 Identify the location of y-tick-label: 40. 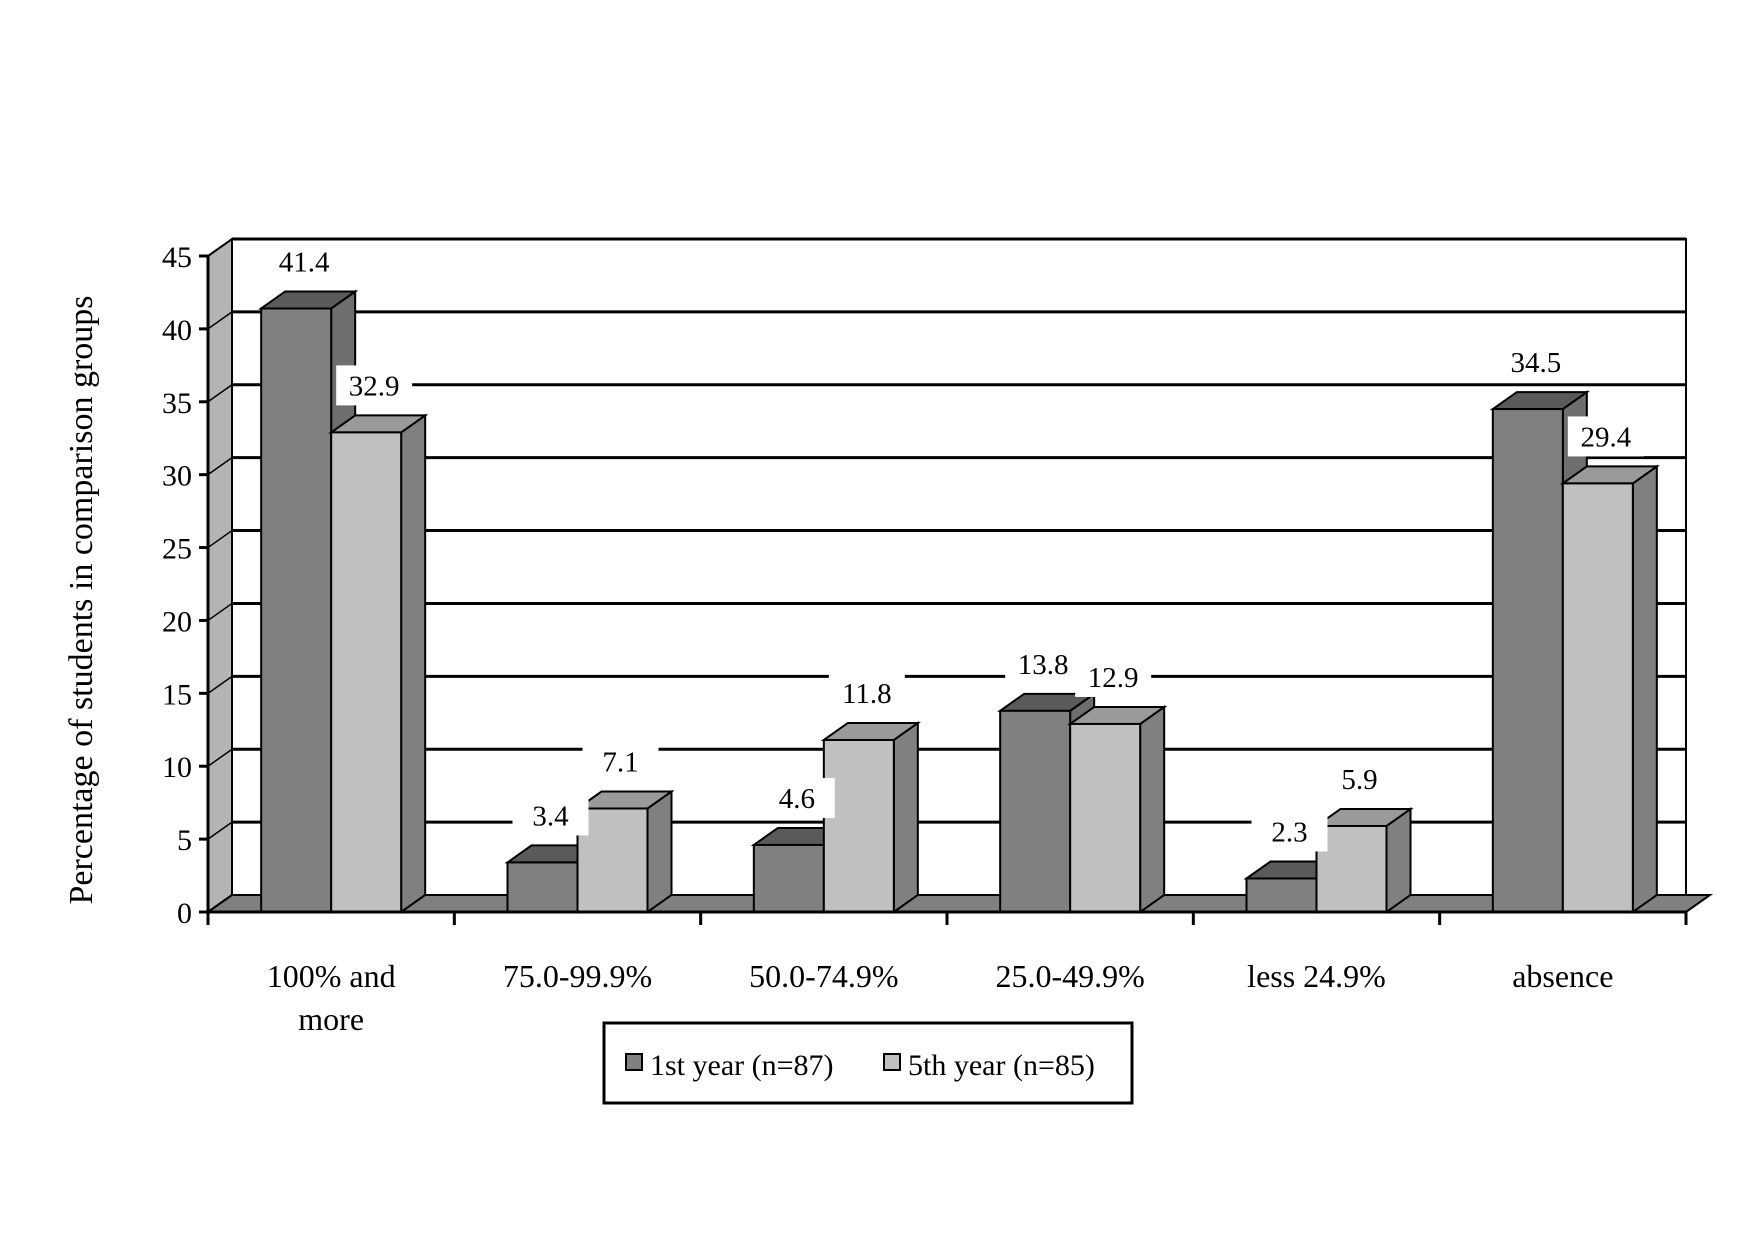
(177, 330).